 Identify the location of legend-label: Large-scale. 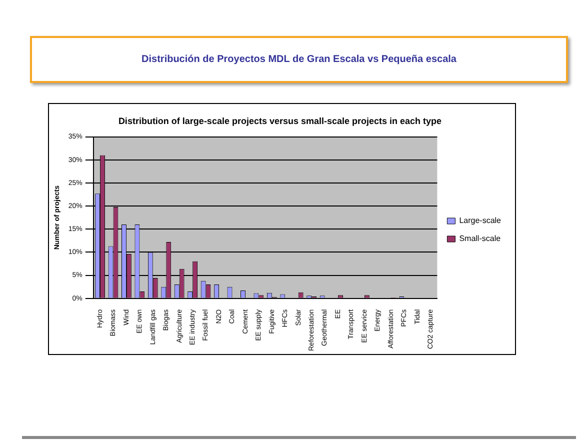
(480, 221).